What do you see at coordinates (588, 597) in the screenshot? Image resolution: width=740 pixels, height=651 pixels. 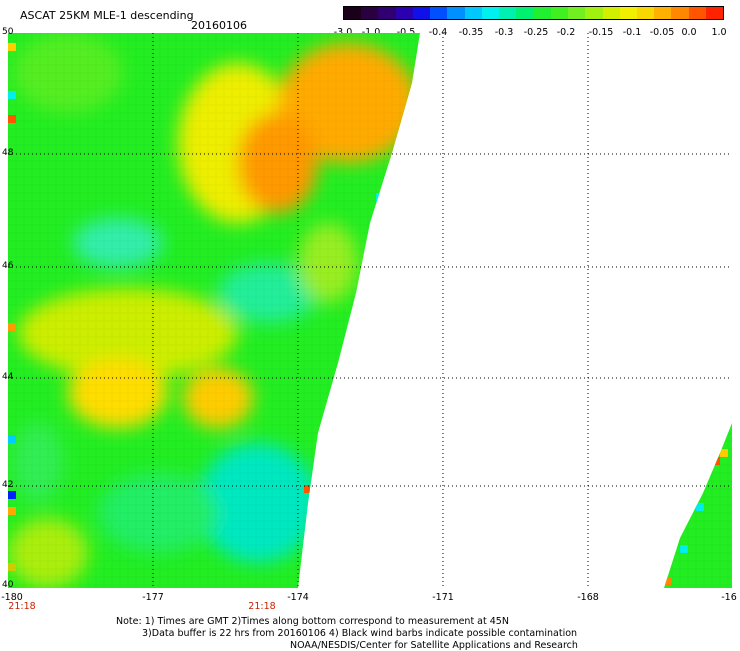 I see `lon-label: -168` at bounding box center [588, 597].